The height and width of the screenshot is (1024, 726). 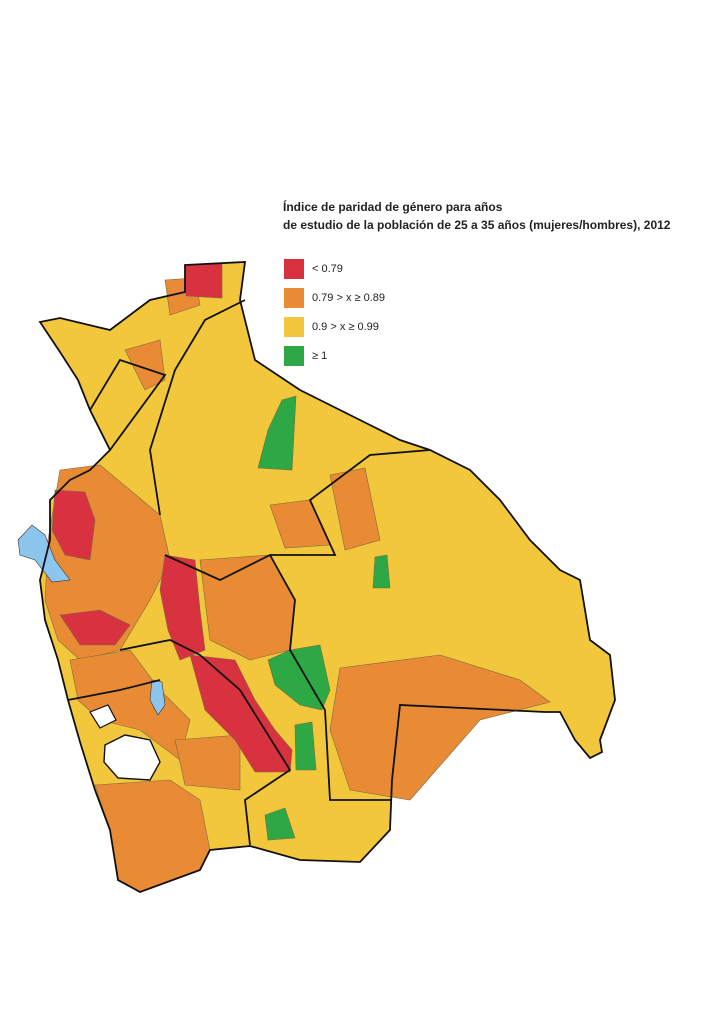 What do you see at coordinates (103, 716) in the screenshot?
I see `salt-flat-coipasa` at bounding box center [103, 716].